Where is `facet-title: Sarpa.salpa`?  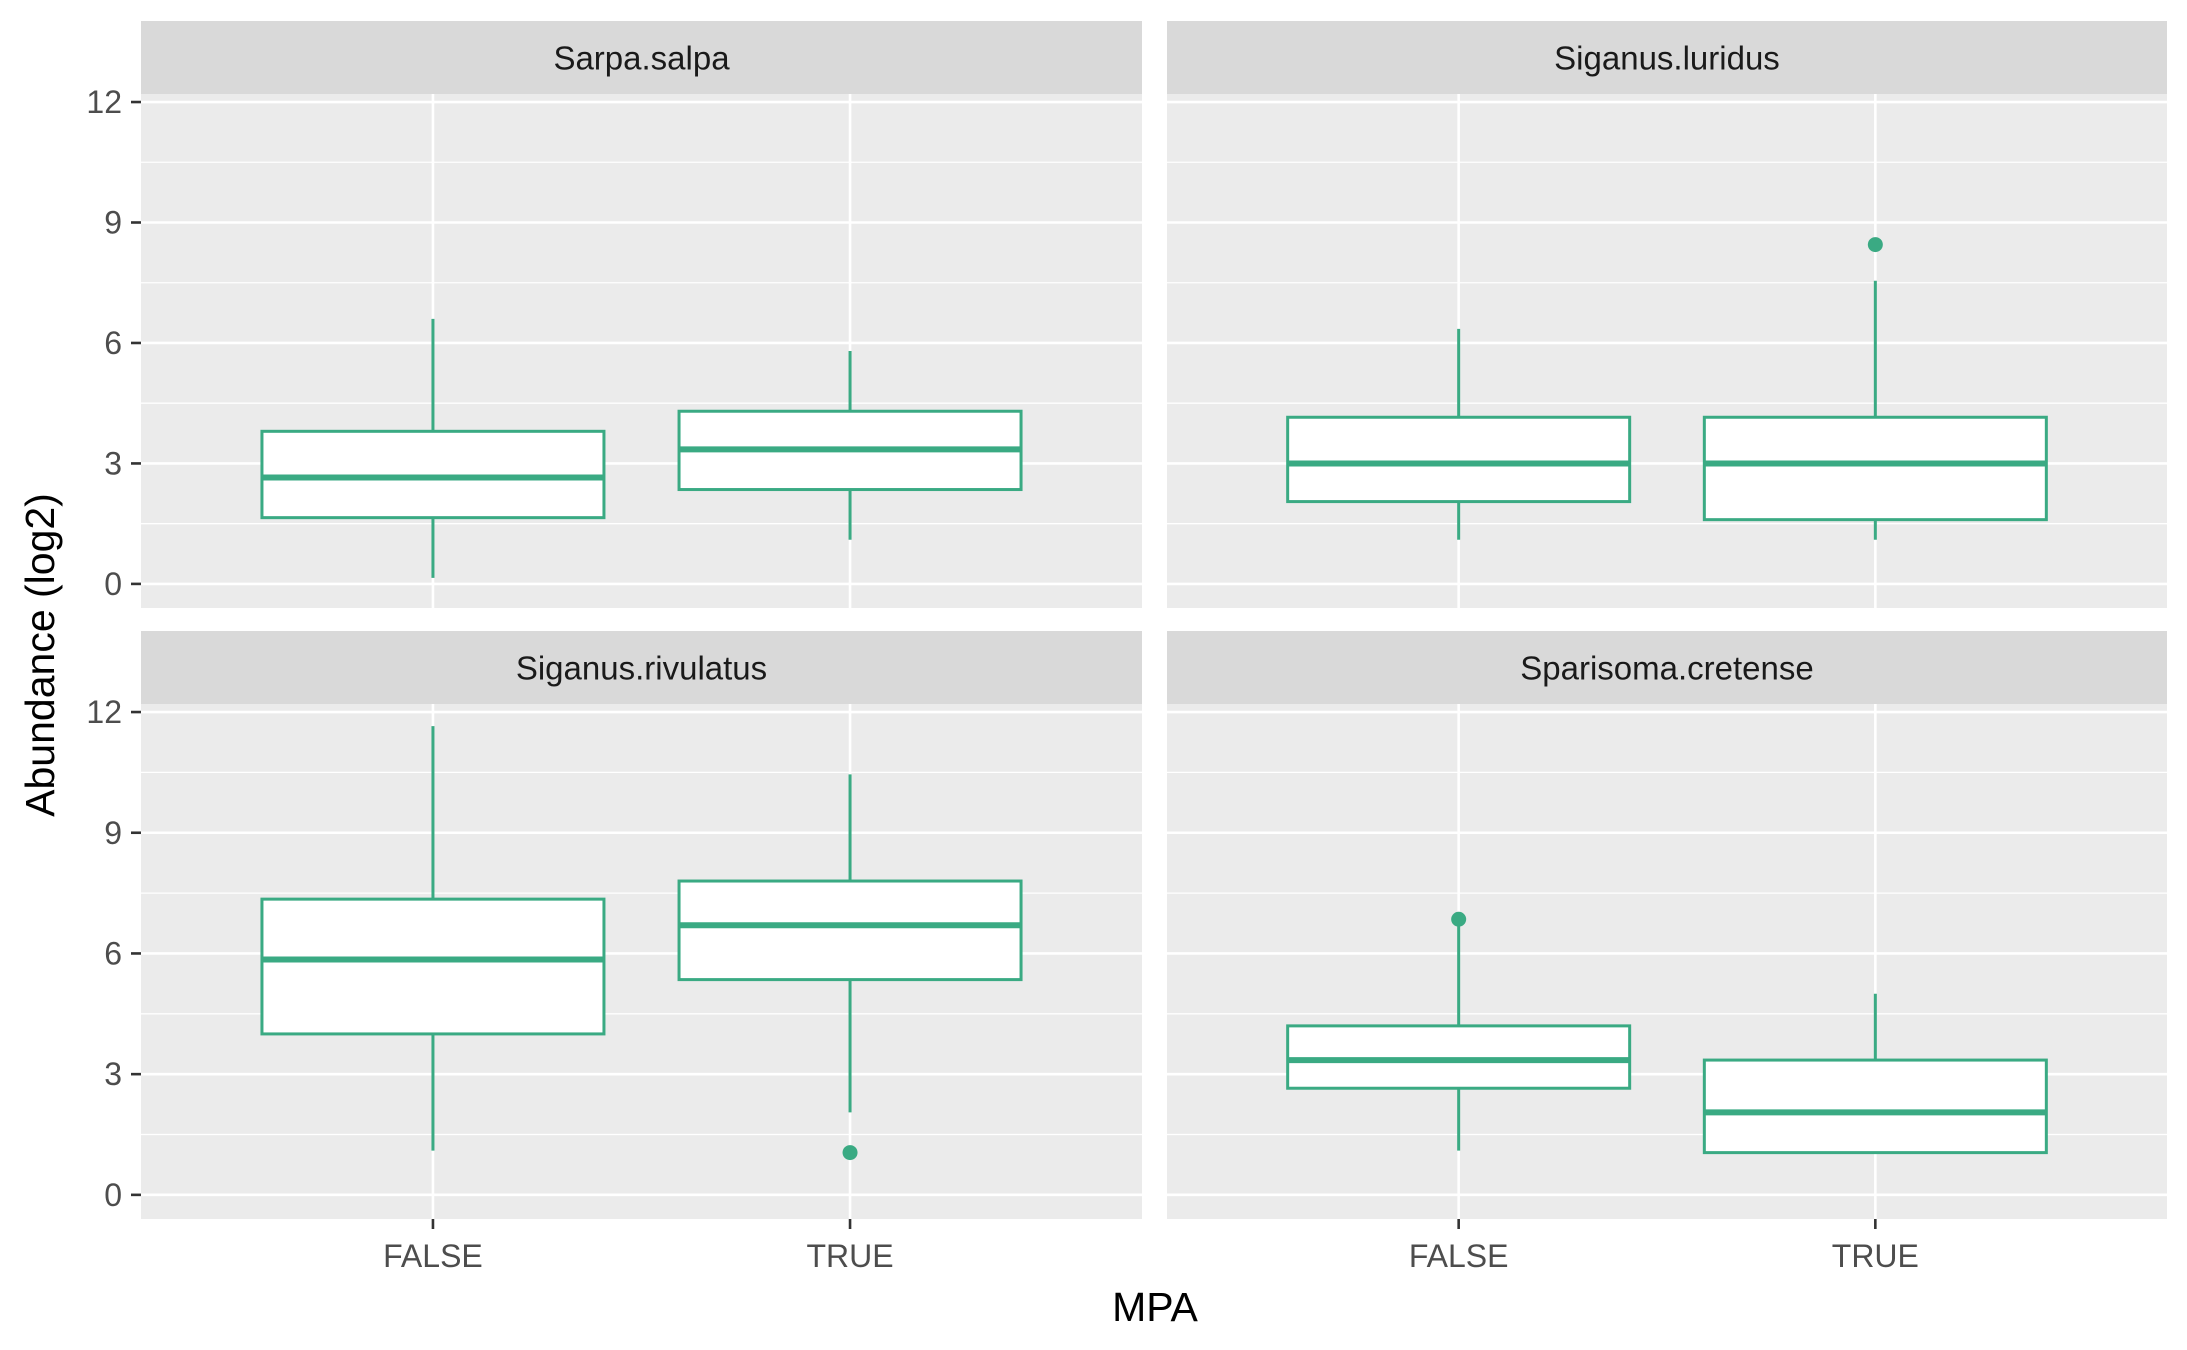 facet-title: Sarpa.salpa is located at coordinates (641, 58).